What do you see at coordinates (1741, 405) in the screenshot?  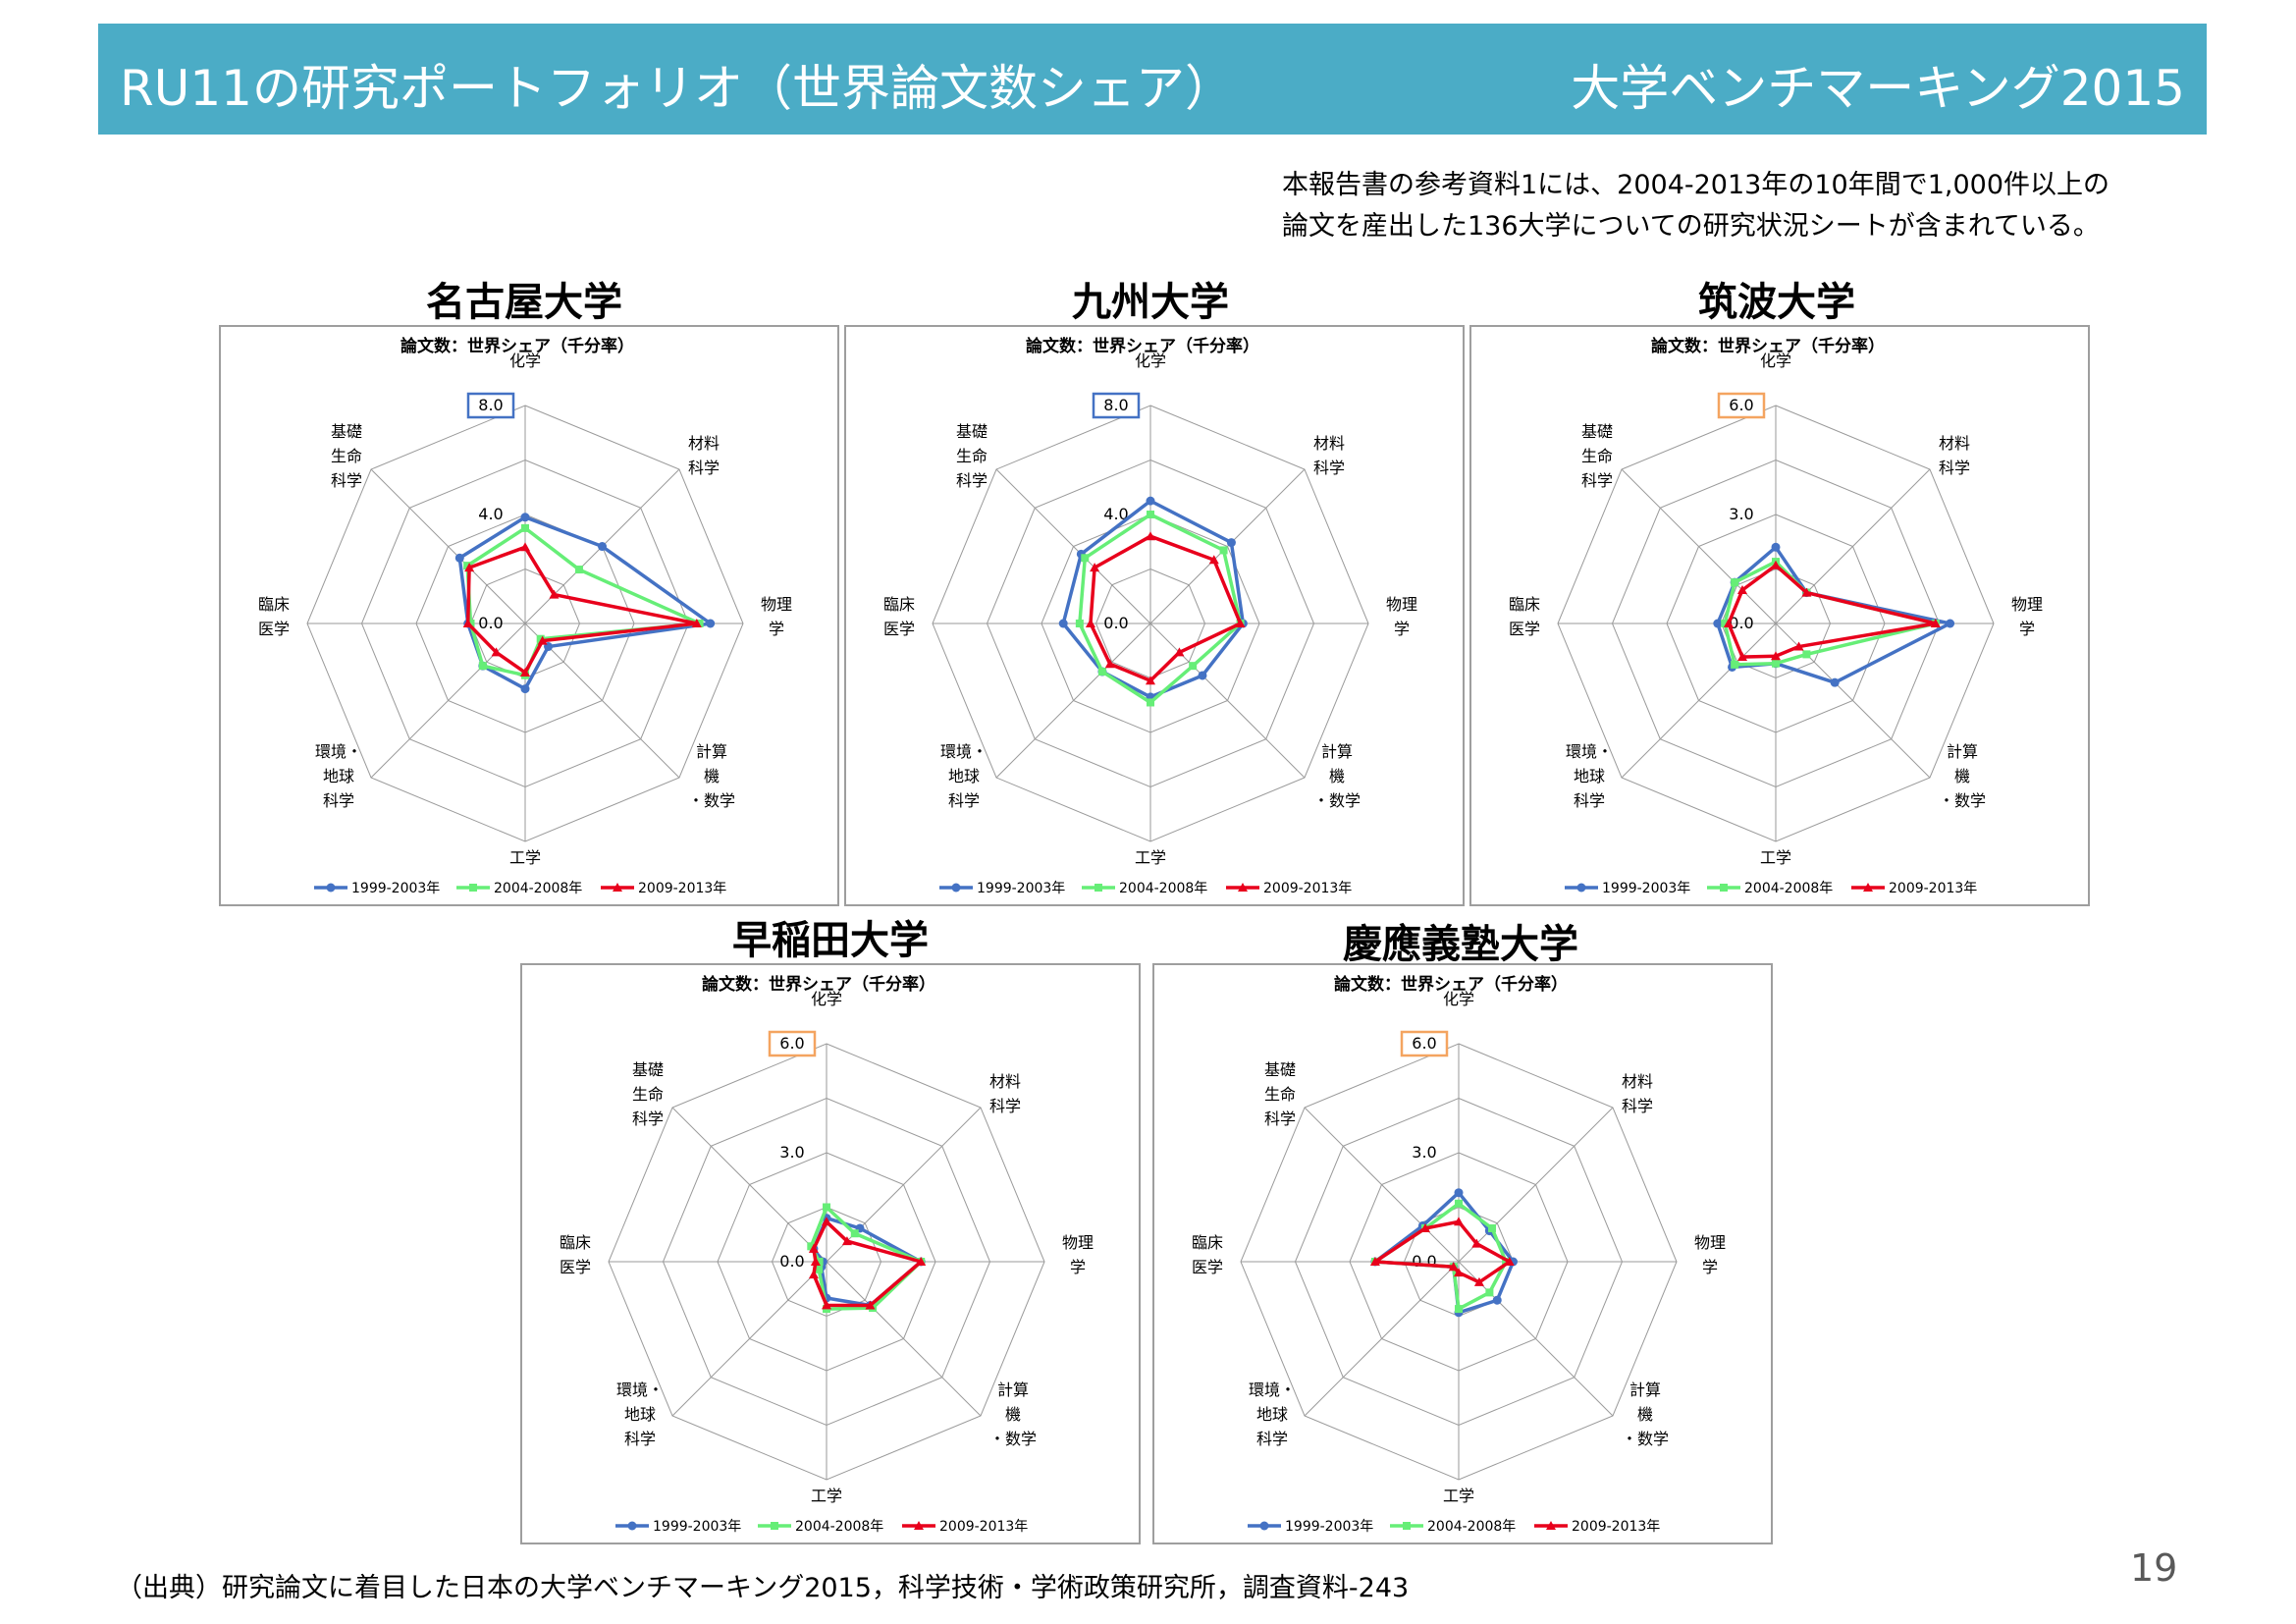 I see `tick-label: 6.0` at bounding box center [1741, 405].